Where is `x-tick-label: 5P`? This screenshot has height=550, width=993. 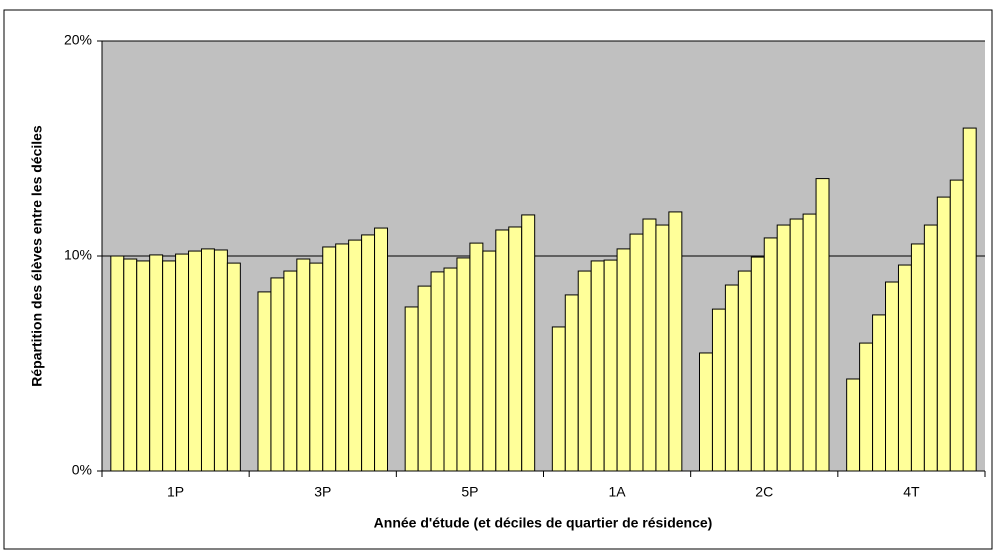 x-tick-label: 5P is located at coordinates (469, 492).